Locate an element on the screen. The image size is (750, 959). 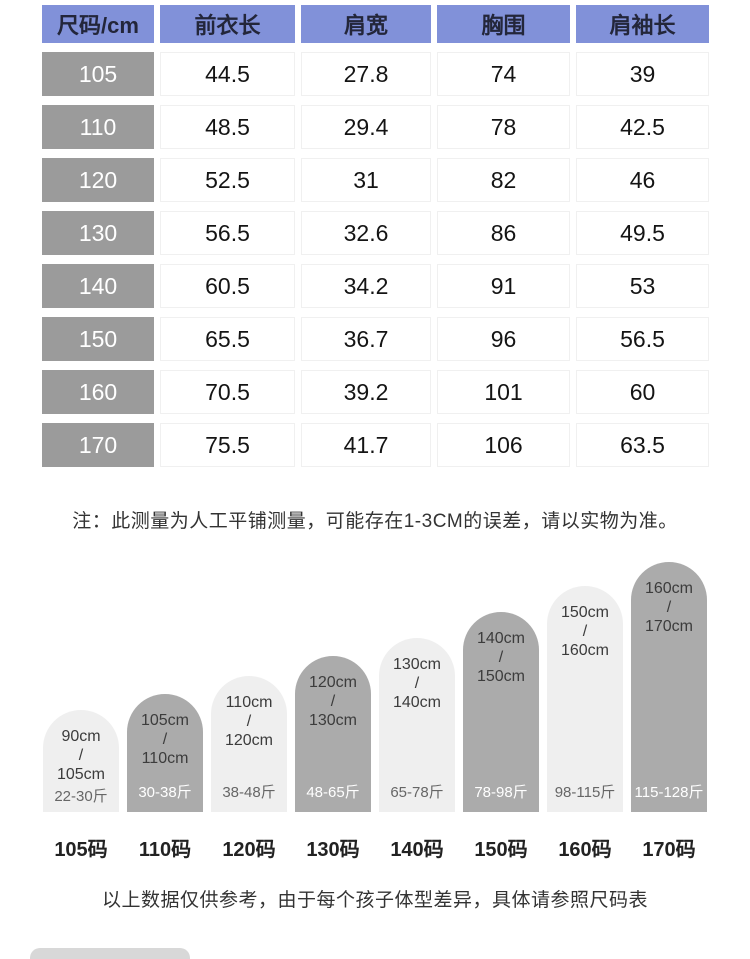
table-size-cell: 160 is located at coordinates (98, 392).